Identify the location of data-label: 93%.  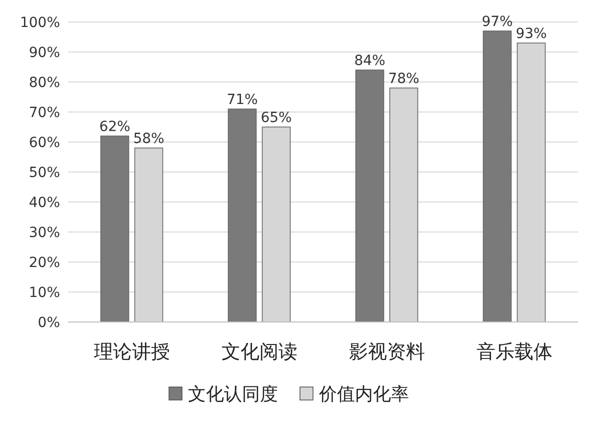
(531, 34).